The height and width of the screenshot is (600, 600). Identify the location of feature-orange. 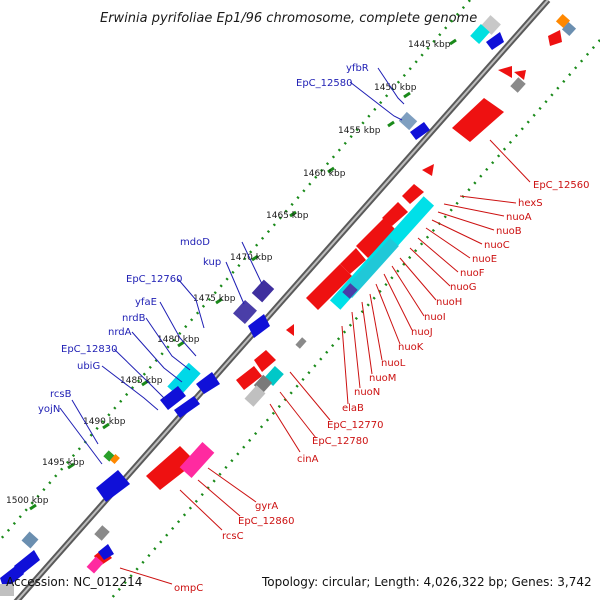
(115, 459).